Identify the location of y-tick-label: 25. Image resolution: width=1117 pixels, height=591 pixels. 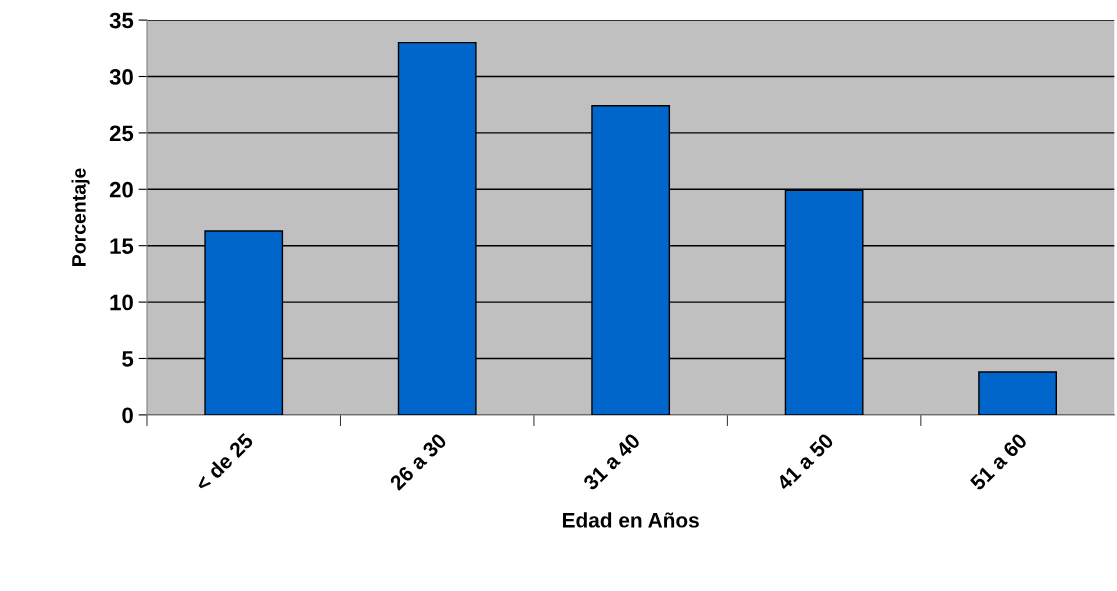
(121, 133).